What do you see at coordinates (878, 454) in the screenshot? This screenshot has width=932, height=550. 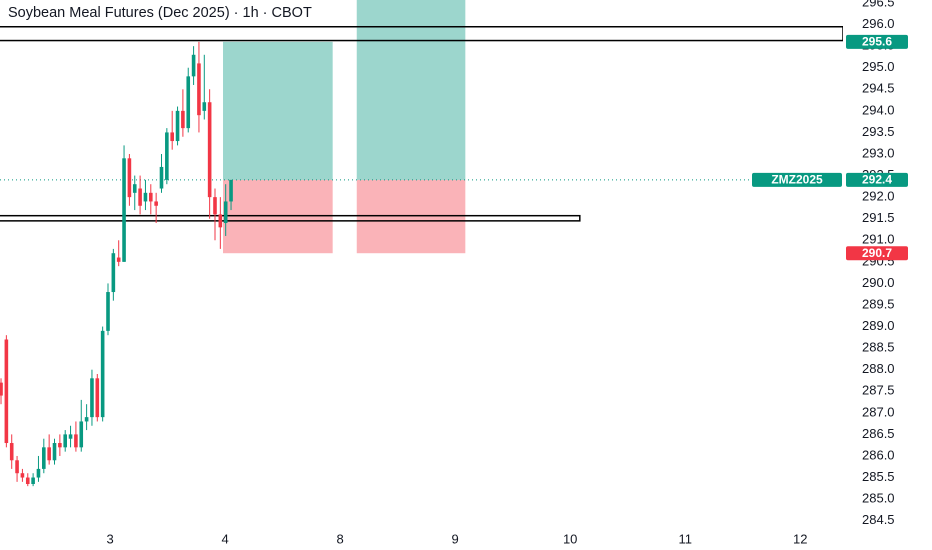 I see `y-tick-label: 286.0` at bounding box center [878, 454].